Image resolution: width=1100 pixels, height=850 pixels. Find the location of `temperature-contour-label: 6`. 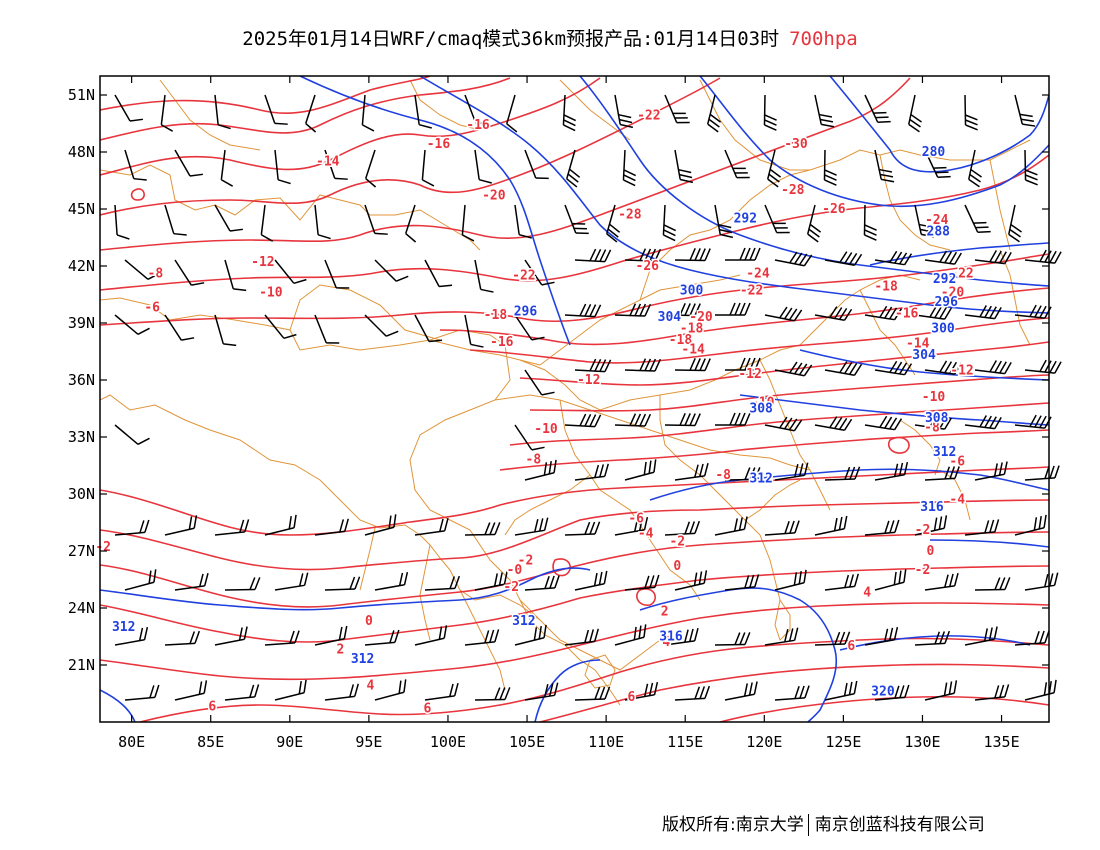

temperature-contour-label: 6 is located at coordinates (851, 646).